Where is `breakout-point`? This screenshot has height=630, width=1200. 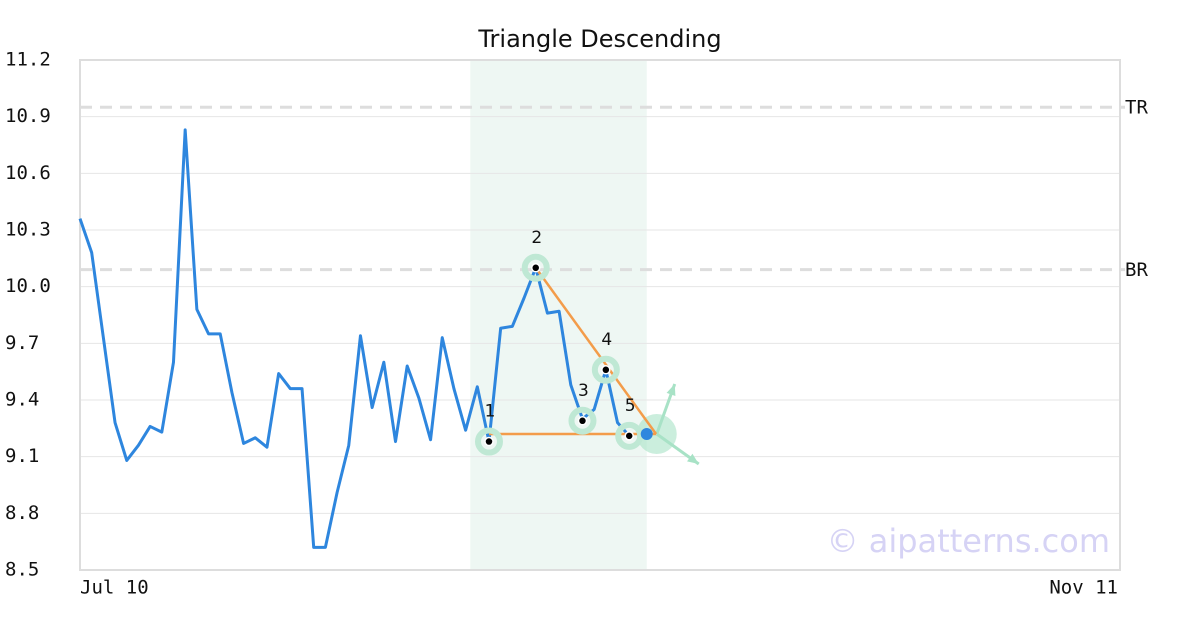
breakout-point is located at coordinates (646, 434).